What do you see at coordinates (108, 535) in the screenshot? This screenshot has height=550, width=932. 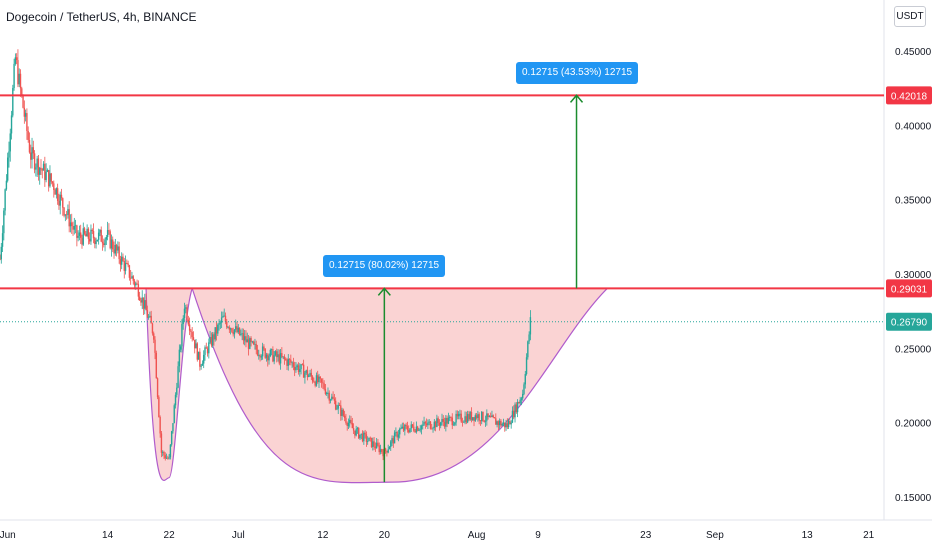 I see `x-tick-label: 14` at bounding box center [108, 535].